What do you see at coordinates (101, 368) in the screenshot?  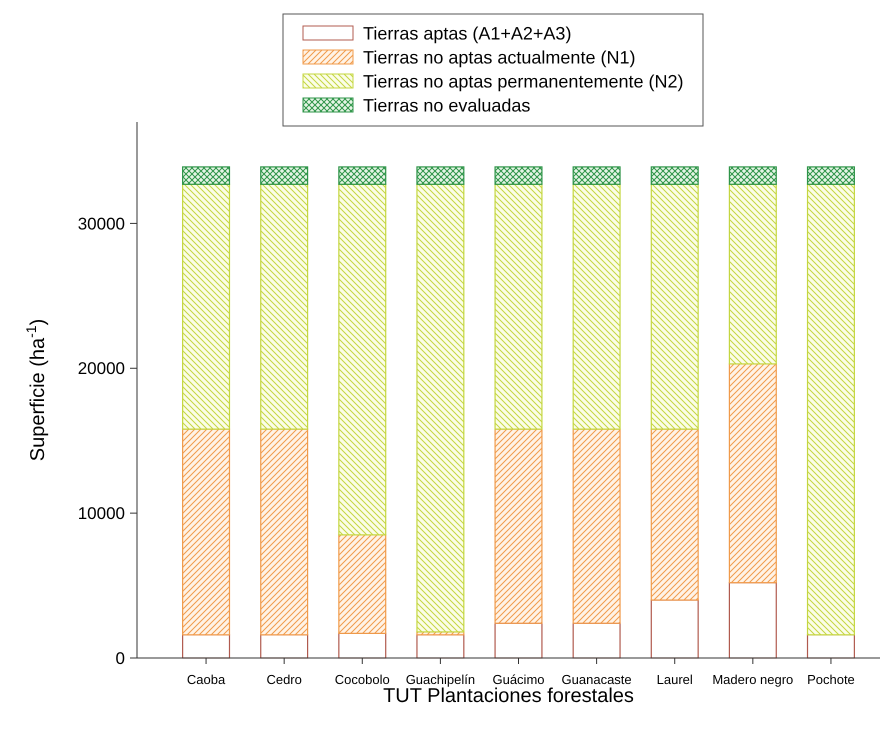 I see `y-tick-label: 20000` at bounding box center [101, 368].